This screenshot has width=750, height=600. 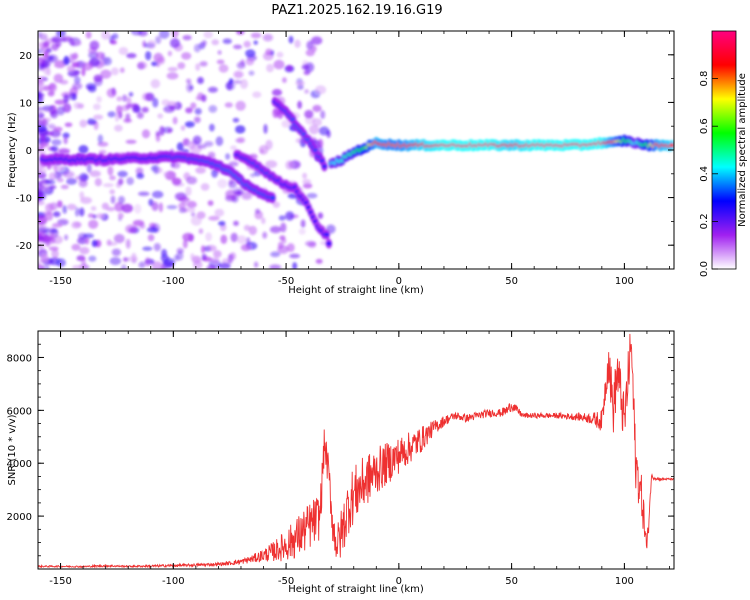 What do you see at coordinates (25, 103) in the screenshot?
I see `y-tick-label: 10` at bounding box center [25, 103].